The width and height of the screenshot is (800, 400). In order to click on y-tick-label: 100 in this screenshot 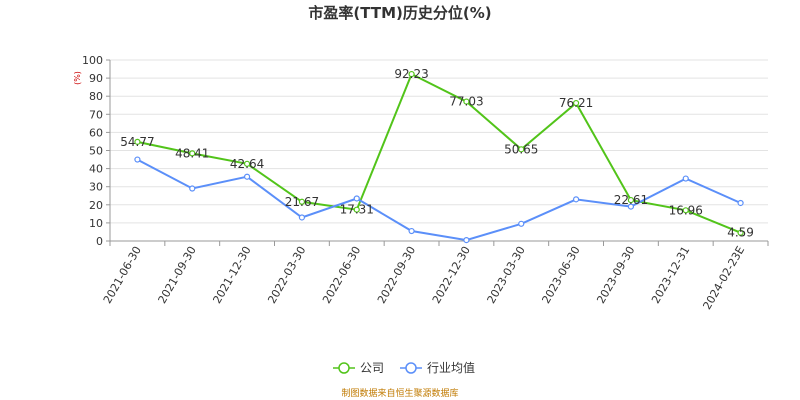, I will do `click(92, 60)`.